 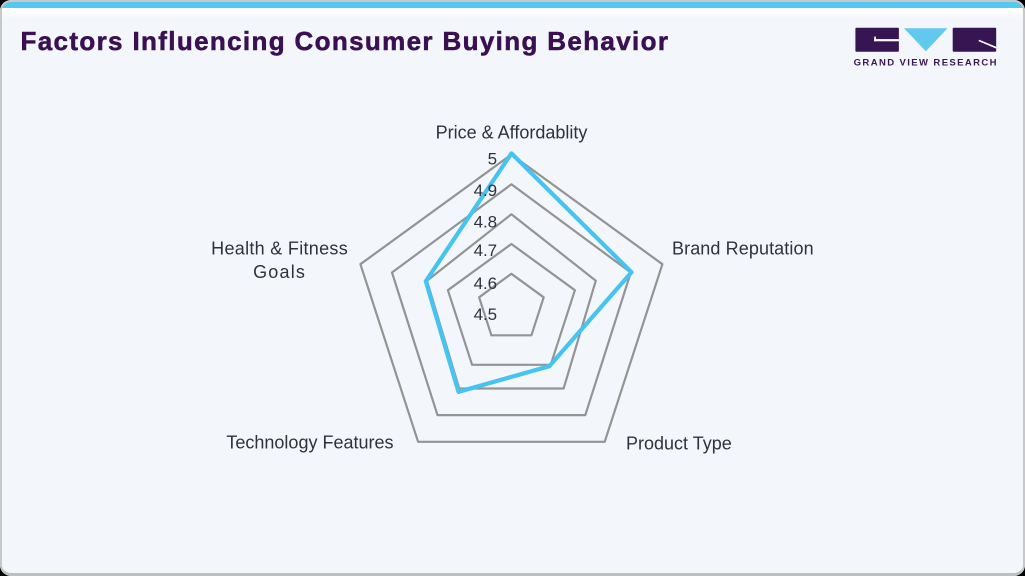 What do you see at coordinates (485, 190) in the screenshot?
I see `svg-text: 4.9` at bounding box center [485, 190].